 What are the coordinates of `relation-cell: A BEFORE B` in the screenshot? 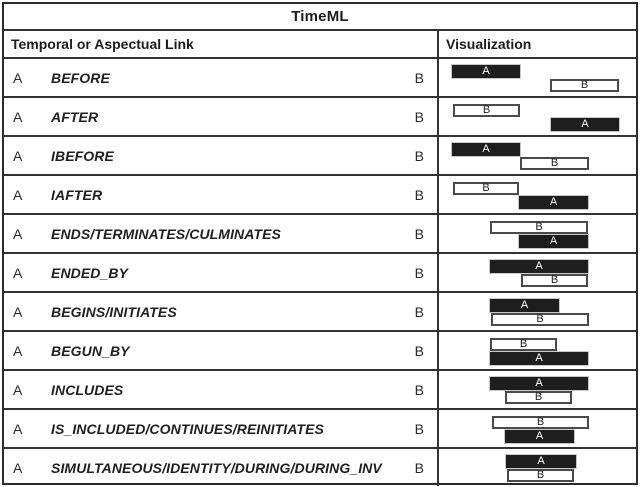 It's located at (221, 77).